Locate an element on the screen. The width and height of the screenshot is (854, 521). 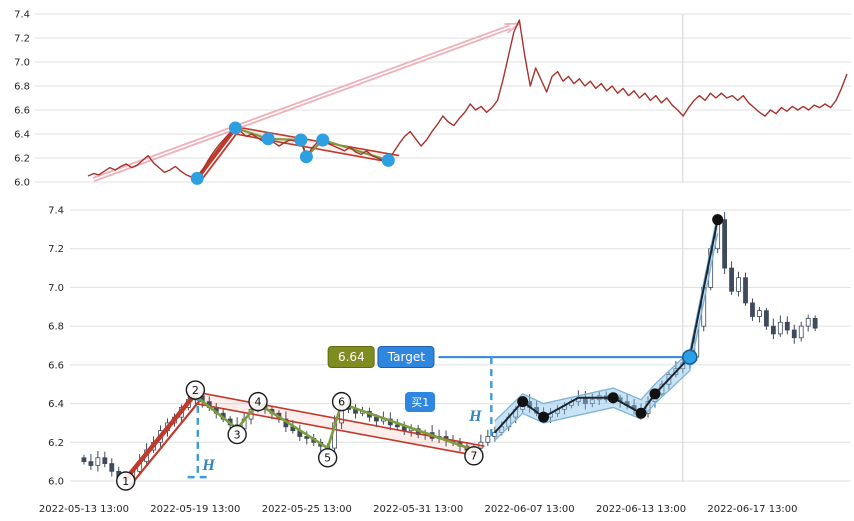
x-tick-label: 2022-05-13 13:00 is located at coordinates (84, 509).